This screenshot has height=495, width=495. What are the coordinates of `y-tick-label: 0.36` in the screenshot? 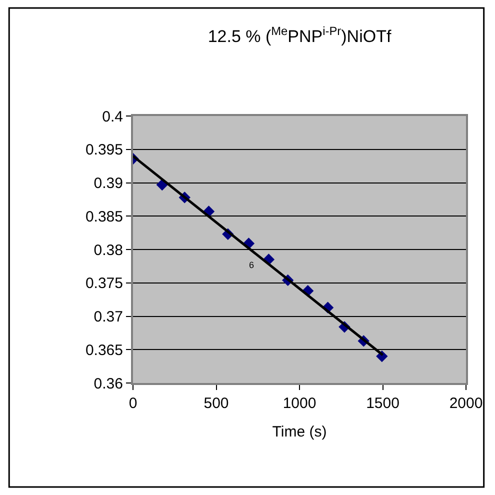 It's located at (108, 383).